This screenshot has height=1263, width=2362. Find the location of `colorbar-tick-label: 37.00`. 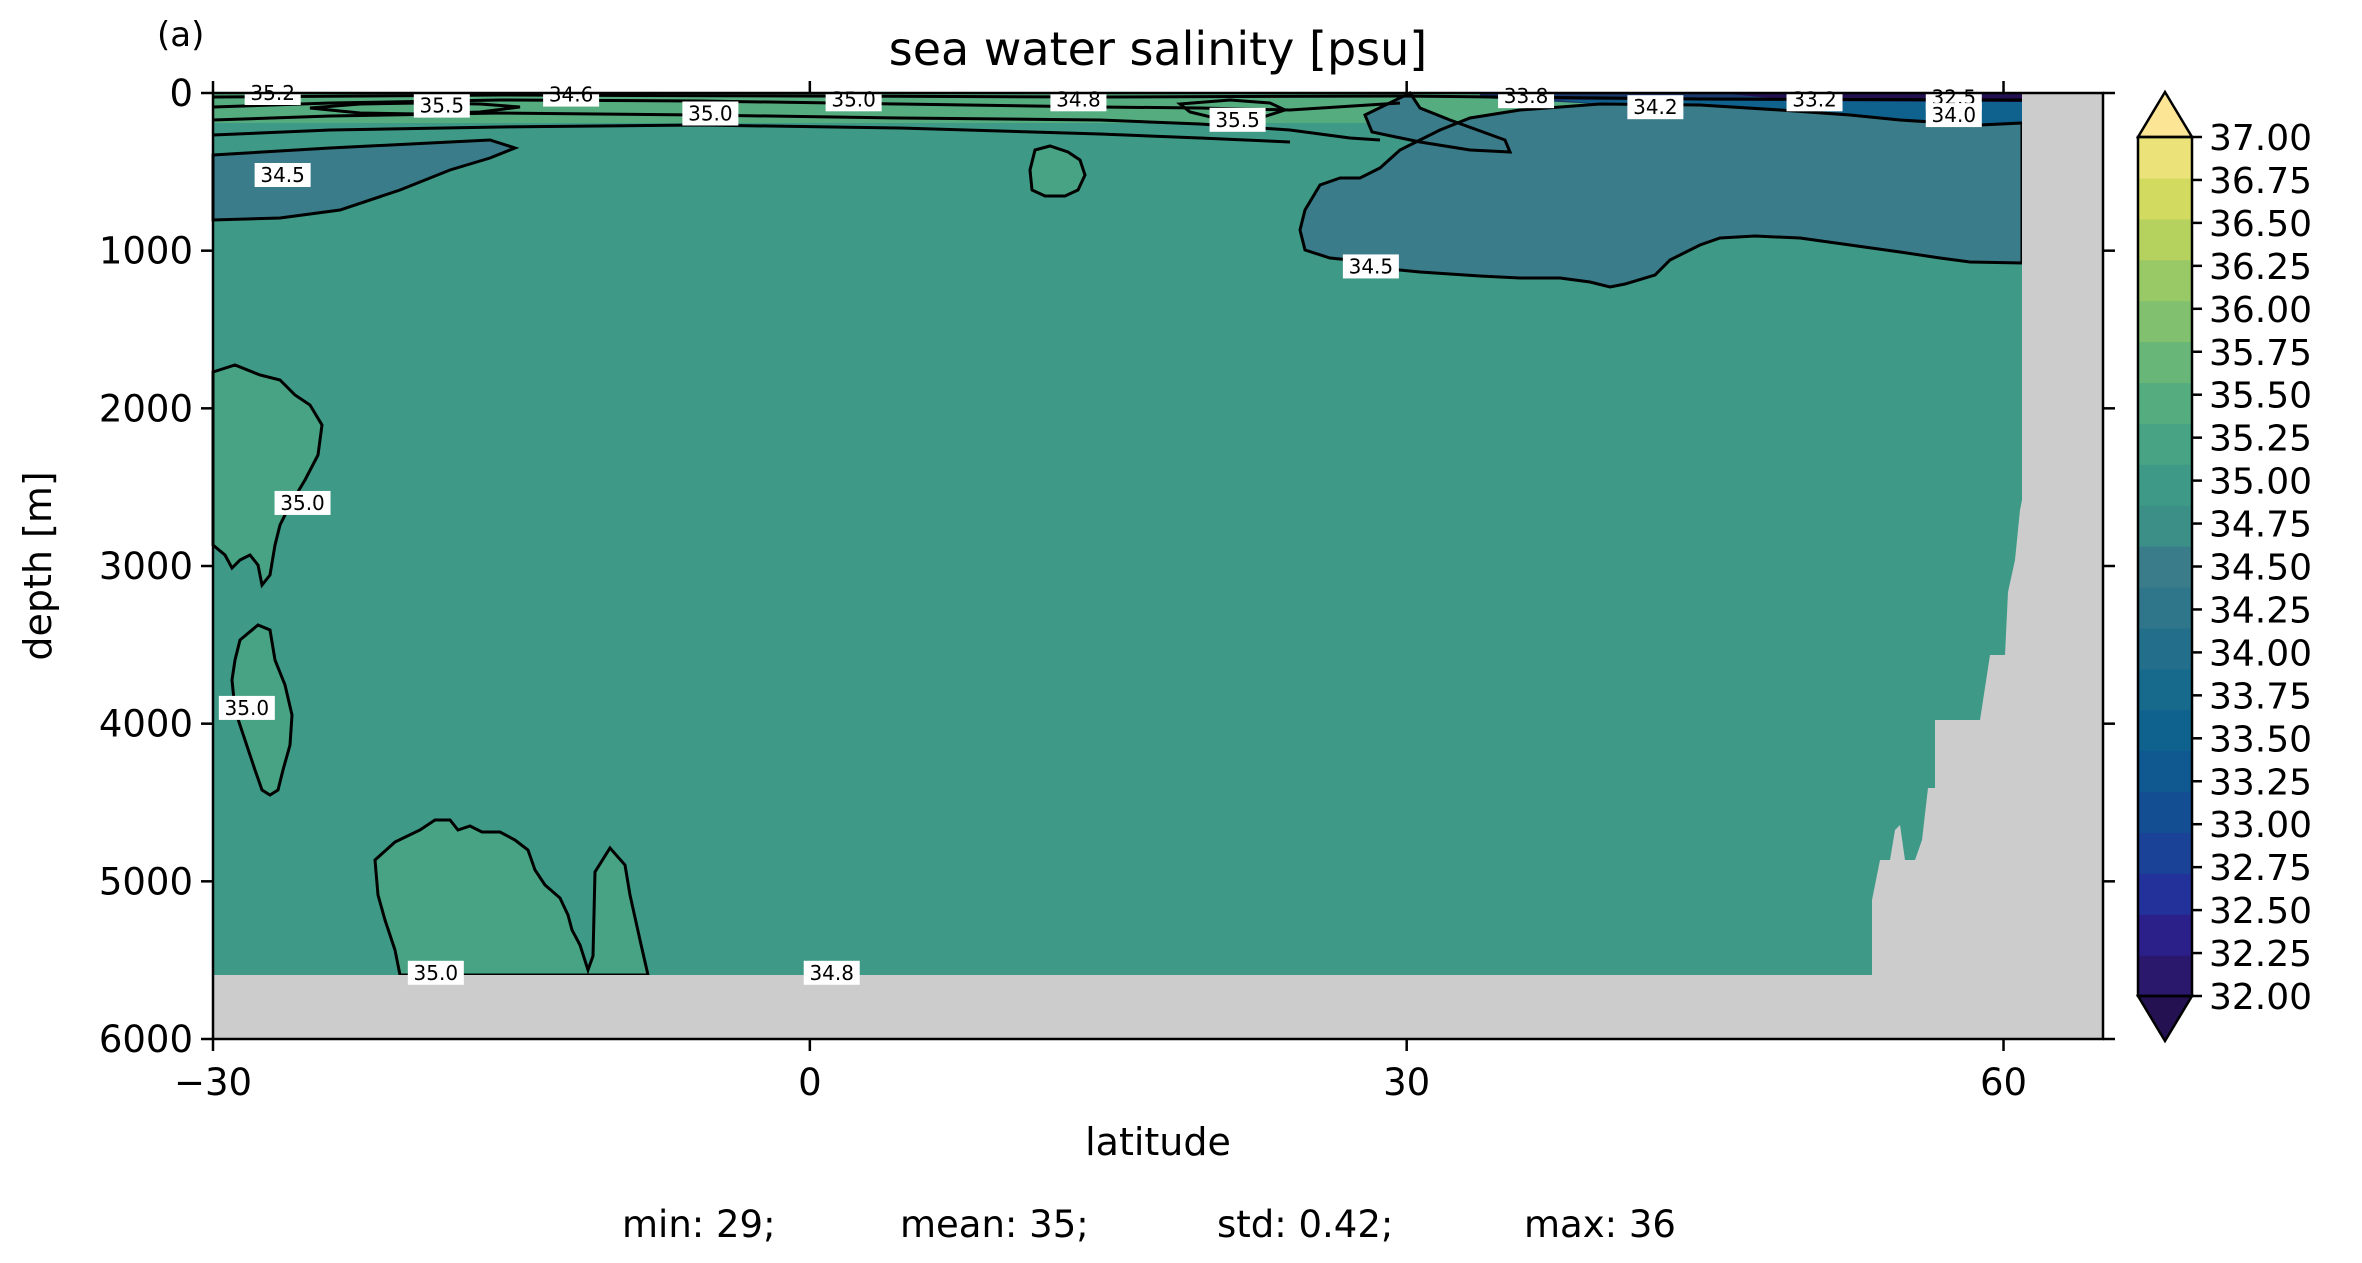

colorbar-tick-label: 37.00 is located at coordinates (2260, 138).